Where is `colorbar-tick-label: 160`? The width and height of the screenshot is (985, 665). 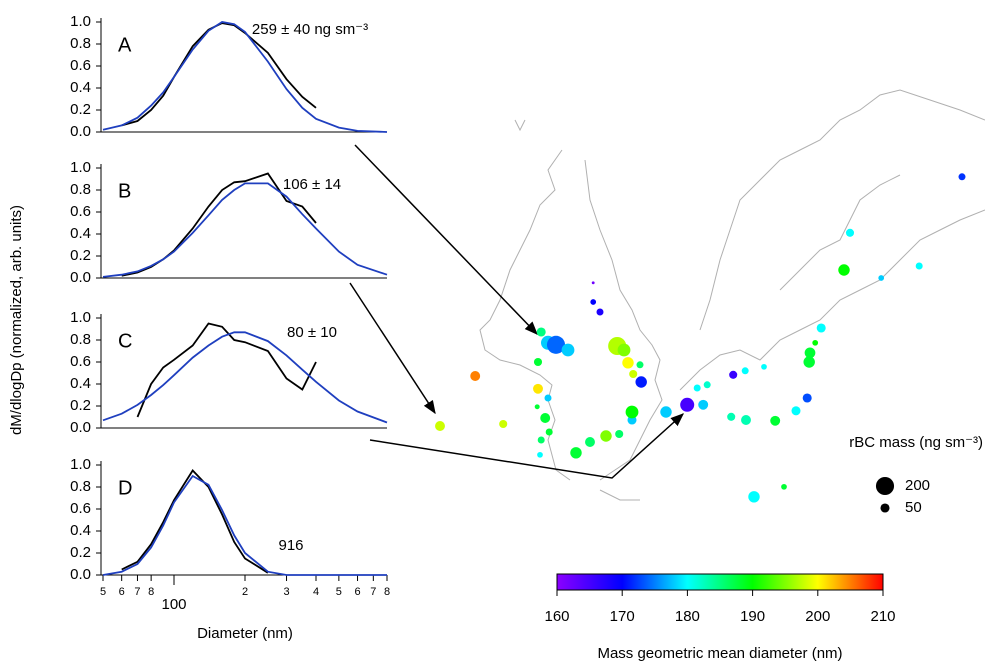 colorbar-tick-label: 160 is located at coordinates (556, 616).